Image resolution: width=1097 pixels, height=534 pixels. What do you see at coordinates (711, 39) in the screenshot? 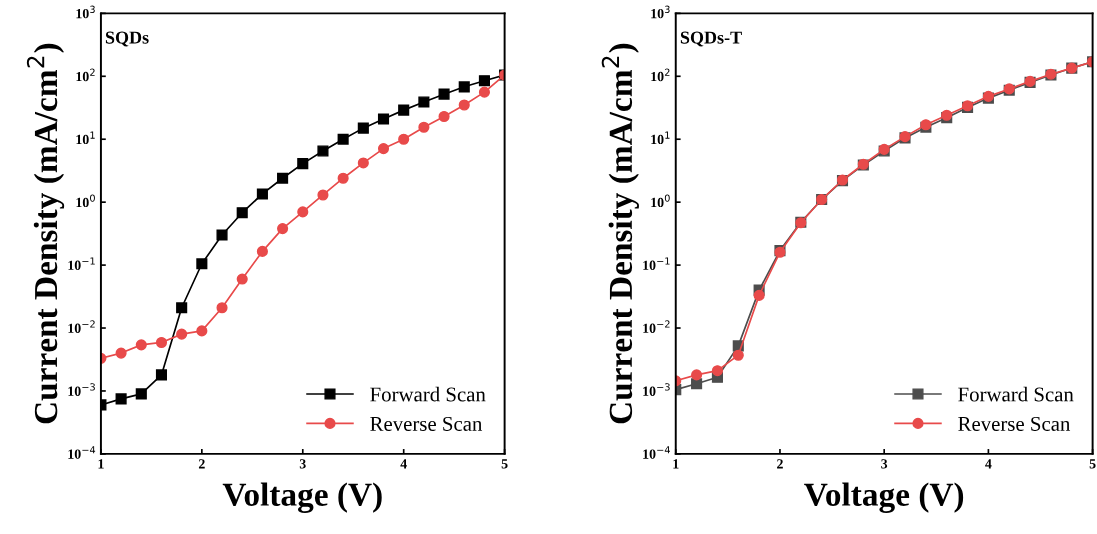
I see `annotation: SQDs-T` at bounding box center [711, 39].